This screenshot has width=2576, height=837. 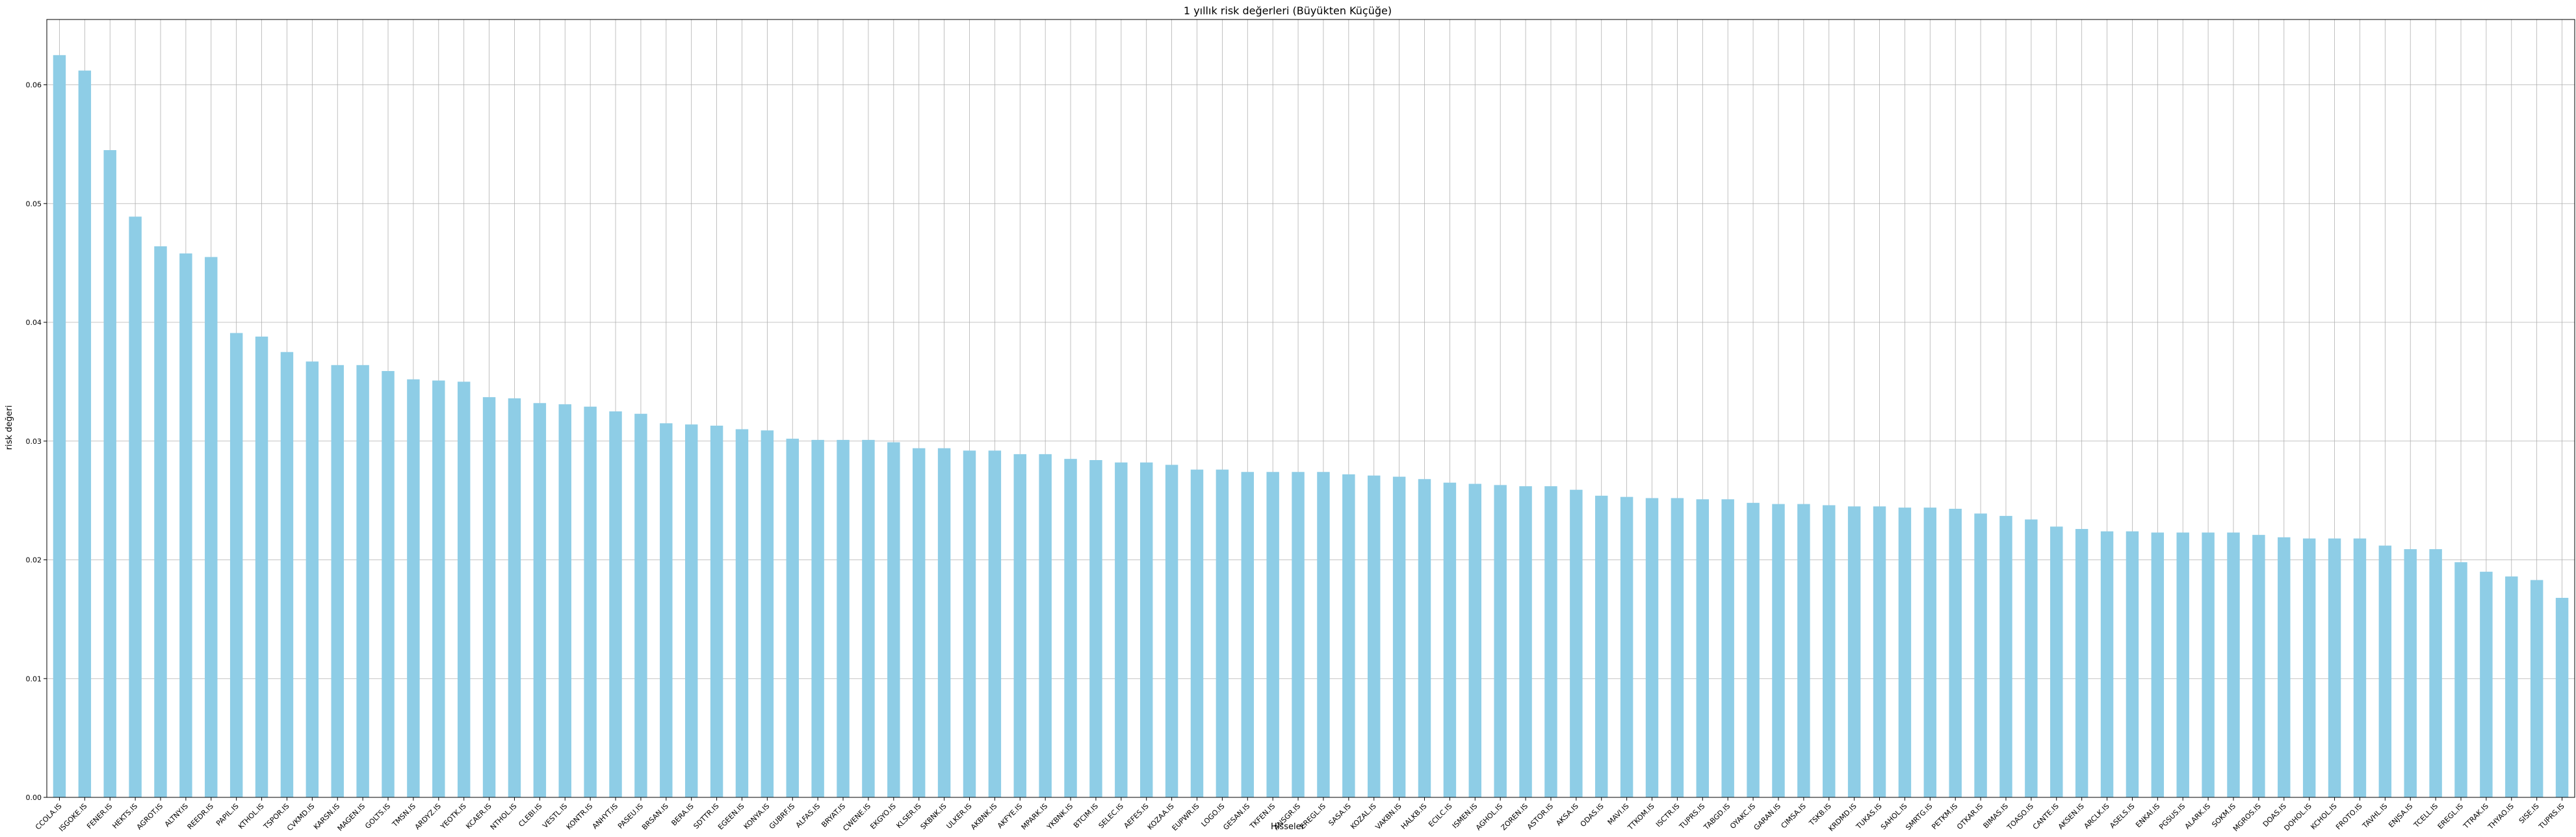 I want to click on x-tick-label: BERA.IS, so click(x=682, y=815).